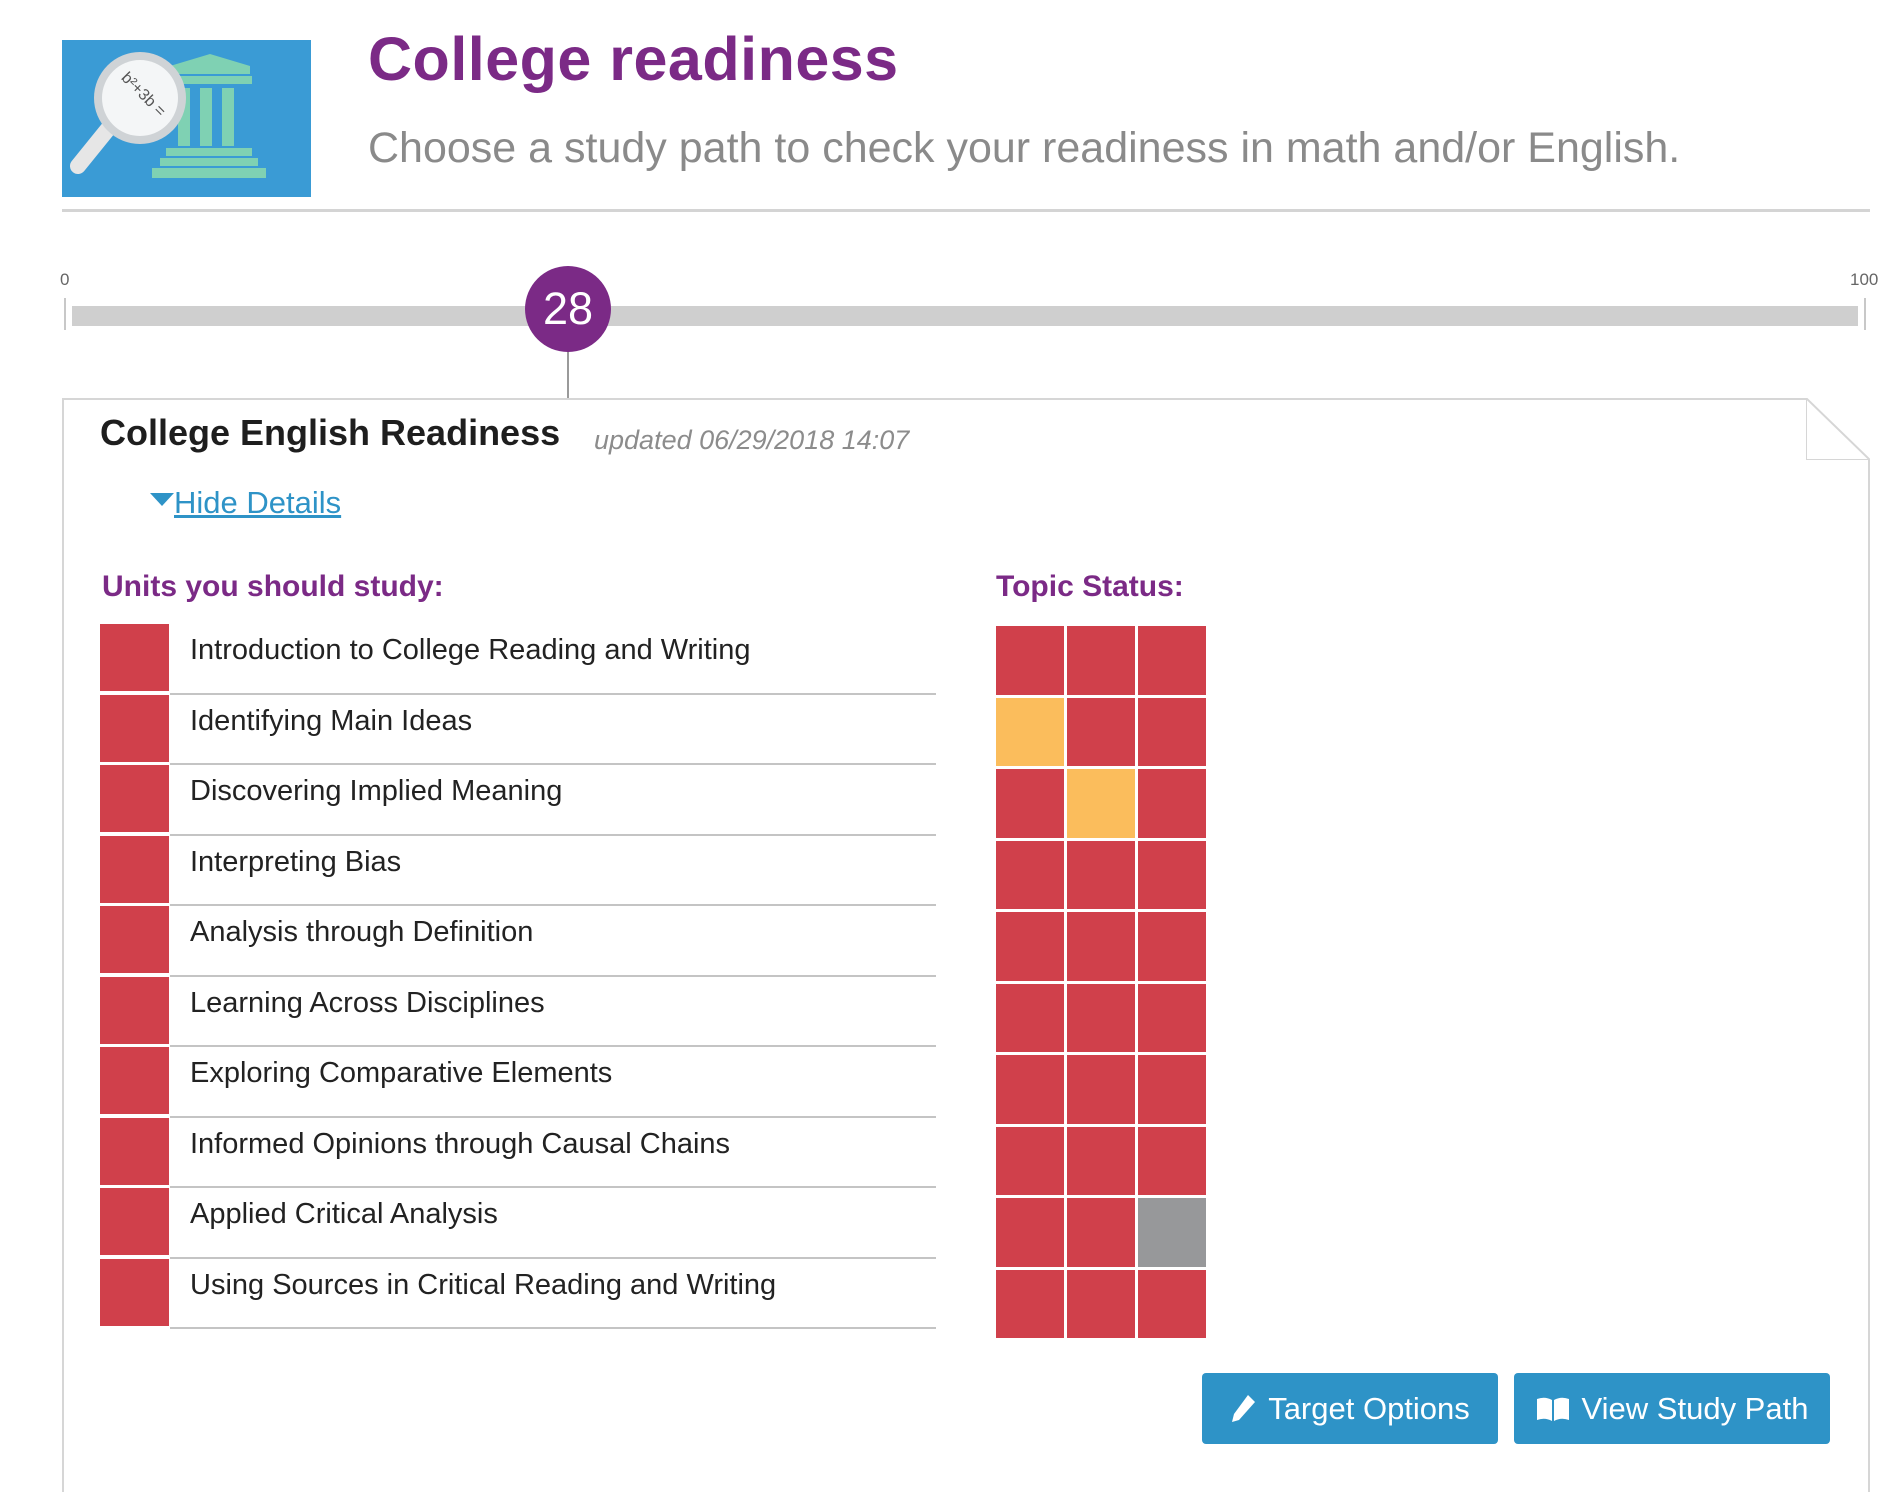 The height and width of the screenshot is (1492, 1888). I want to click on hide-details-label: Hide Details, so click(258, 502).